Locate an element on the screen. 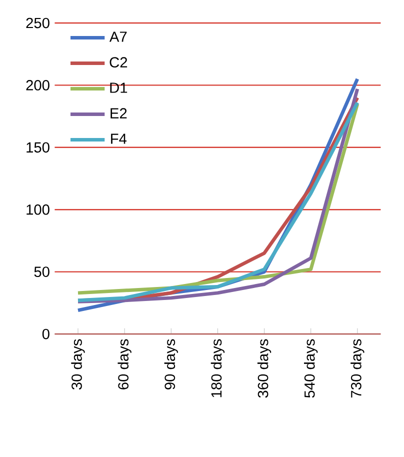  legend-label: A7 is located at coordinates (118, 37).